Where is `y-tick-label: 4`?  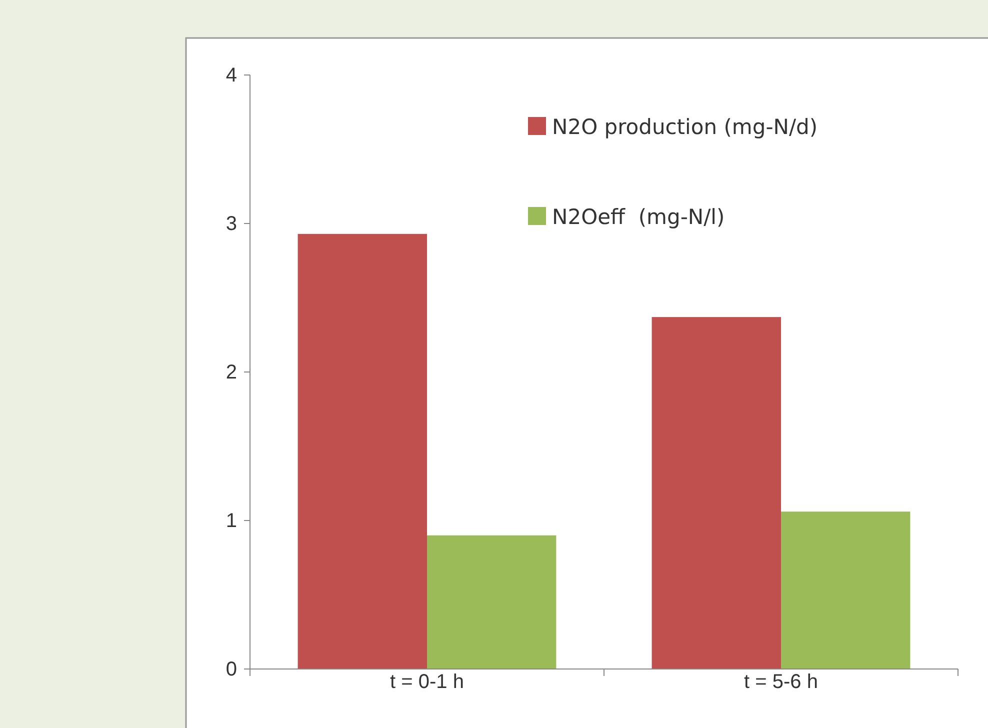 y-tick-label: 4 is located at coordinates (231, 75).